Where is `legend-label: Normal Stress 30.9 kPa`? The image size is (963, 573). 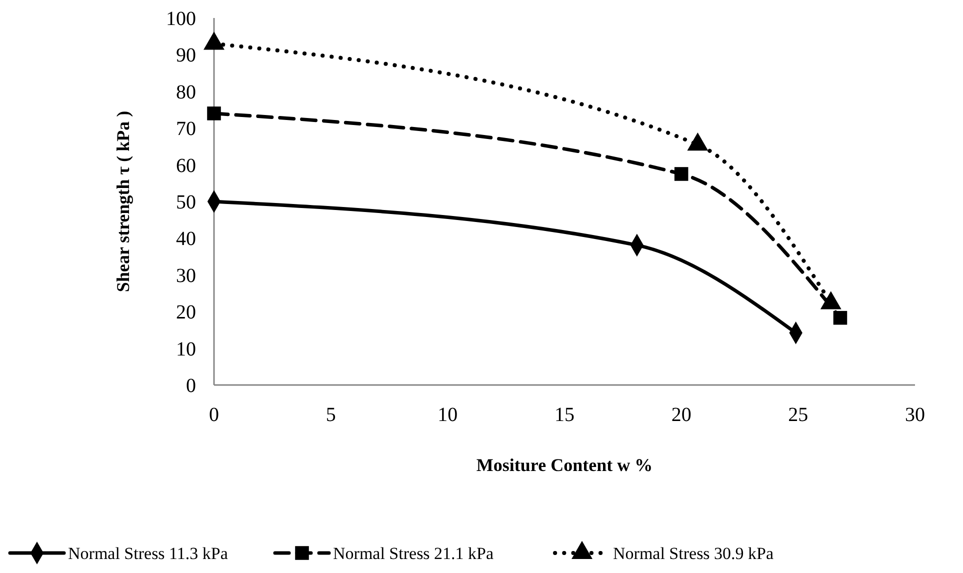
legend-label: Normal Stress 30.9 kPa is located at coordinates (693, 553).